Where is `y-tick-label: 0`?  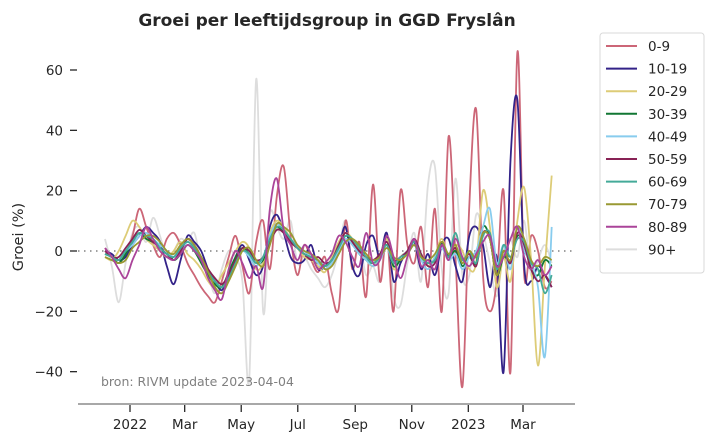
y-tick-label: 0 is located at coordinates (58, 252).